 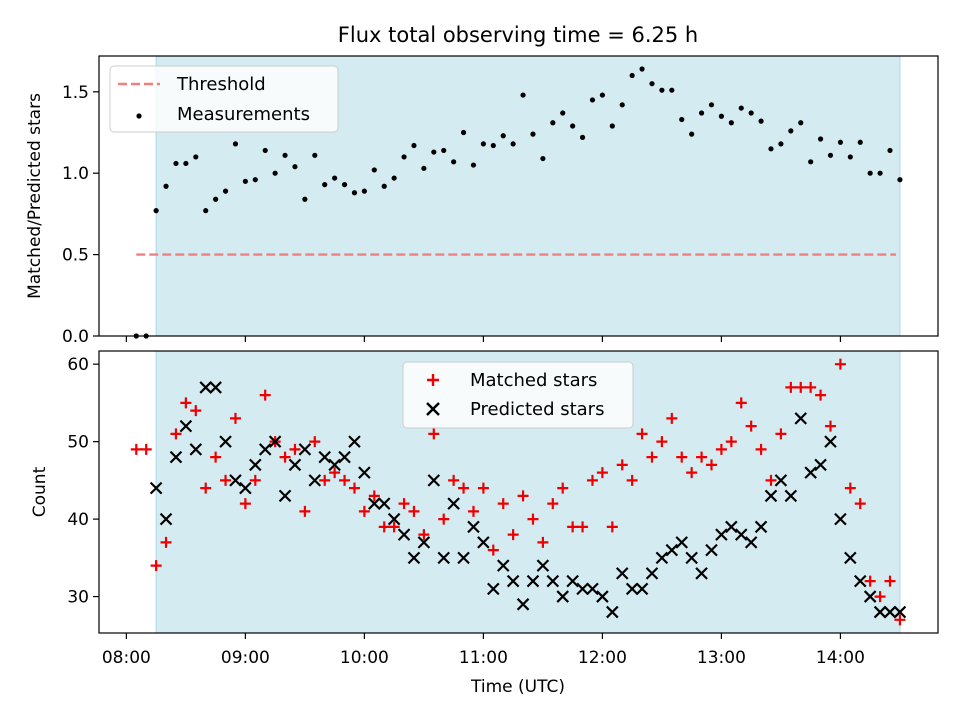 I want to click on x-axis-label: Time (UTC), so click(x=517, y=687).